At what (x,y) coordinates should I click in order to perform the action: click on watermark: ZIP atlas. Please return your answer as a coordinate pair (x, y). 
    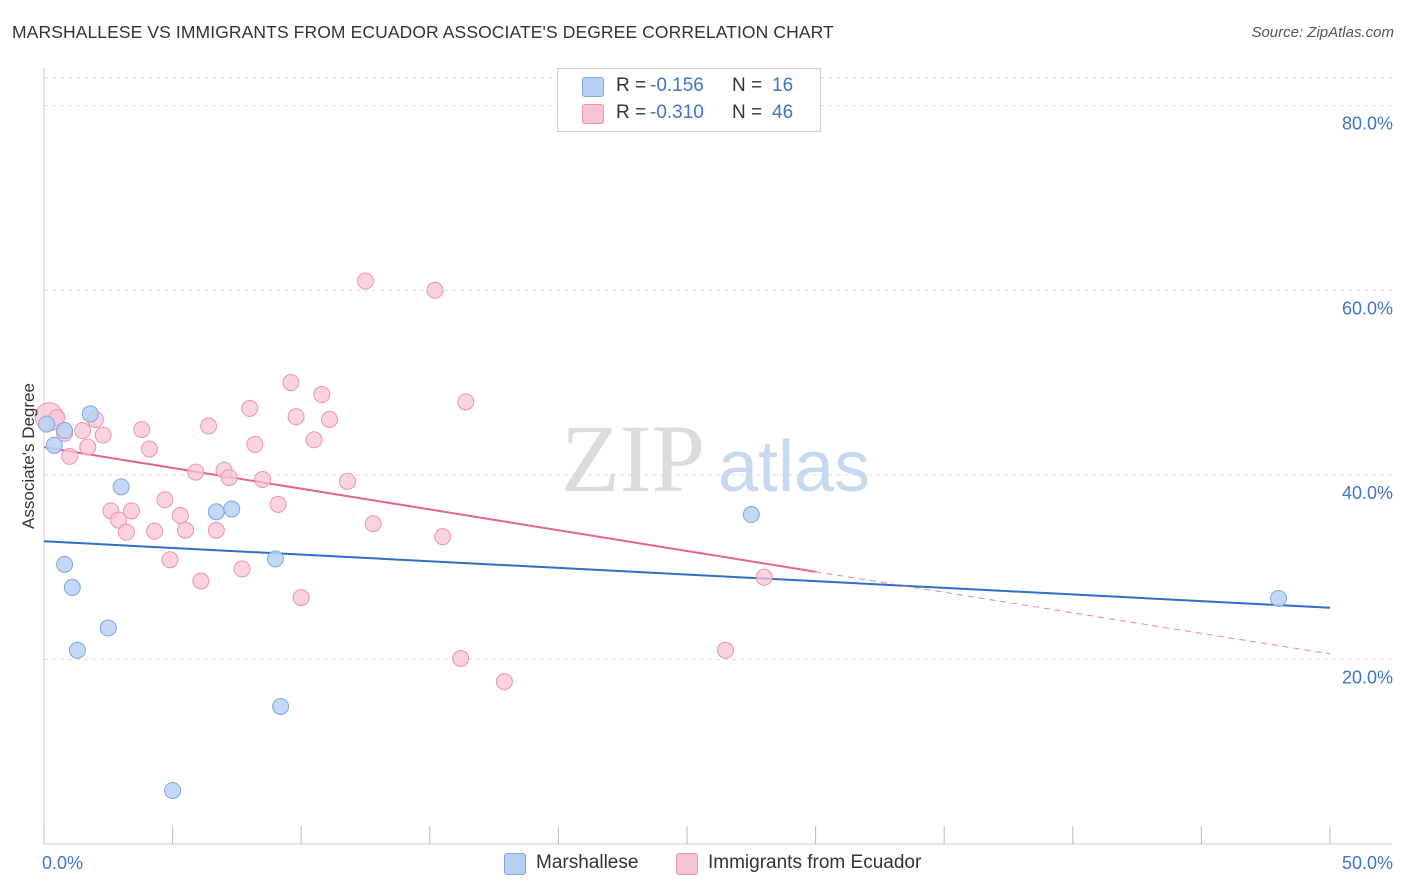
    Looking at the image, I should click on (715, 458).